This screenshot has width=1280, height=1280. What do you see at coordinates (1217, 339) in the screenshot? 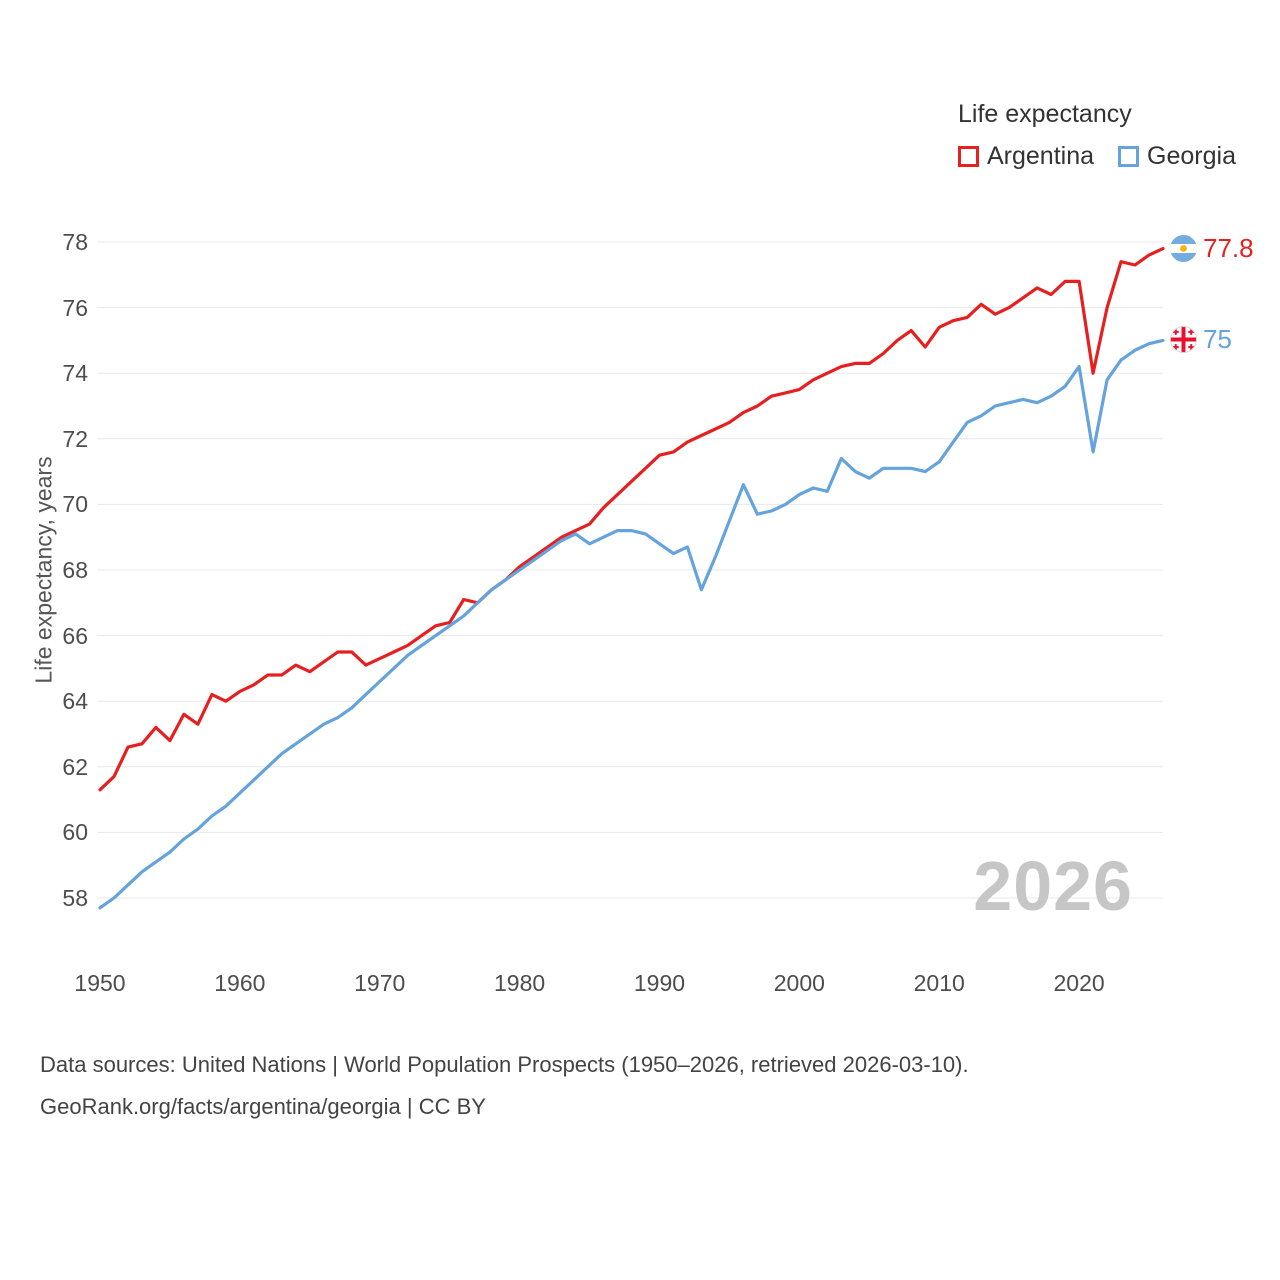
I see `georgia-latest-value: 75` at bounding box center [1217, 339].